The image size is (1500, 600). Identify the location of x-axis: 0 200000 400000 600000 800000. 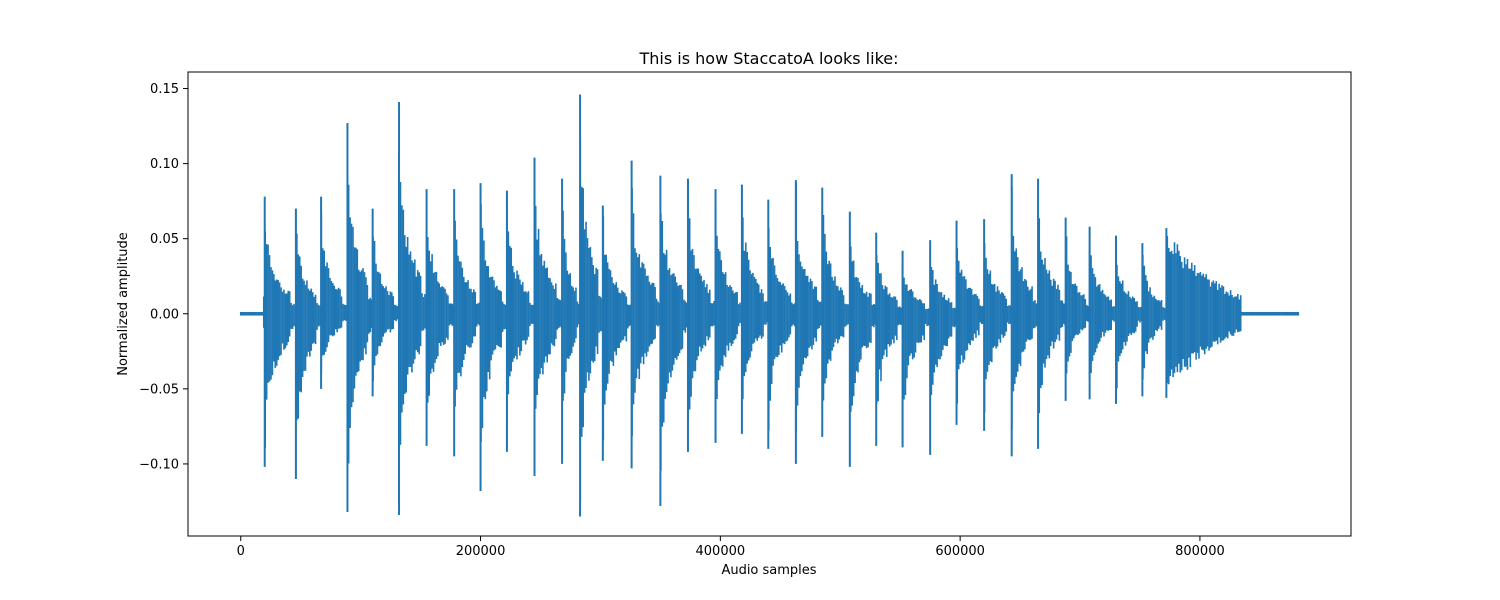
(731, 547).